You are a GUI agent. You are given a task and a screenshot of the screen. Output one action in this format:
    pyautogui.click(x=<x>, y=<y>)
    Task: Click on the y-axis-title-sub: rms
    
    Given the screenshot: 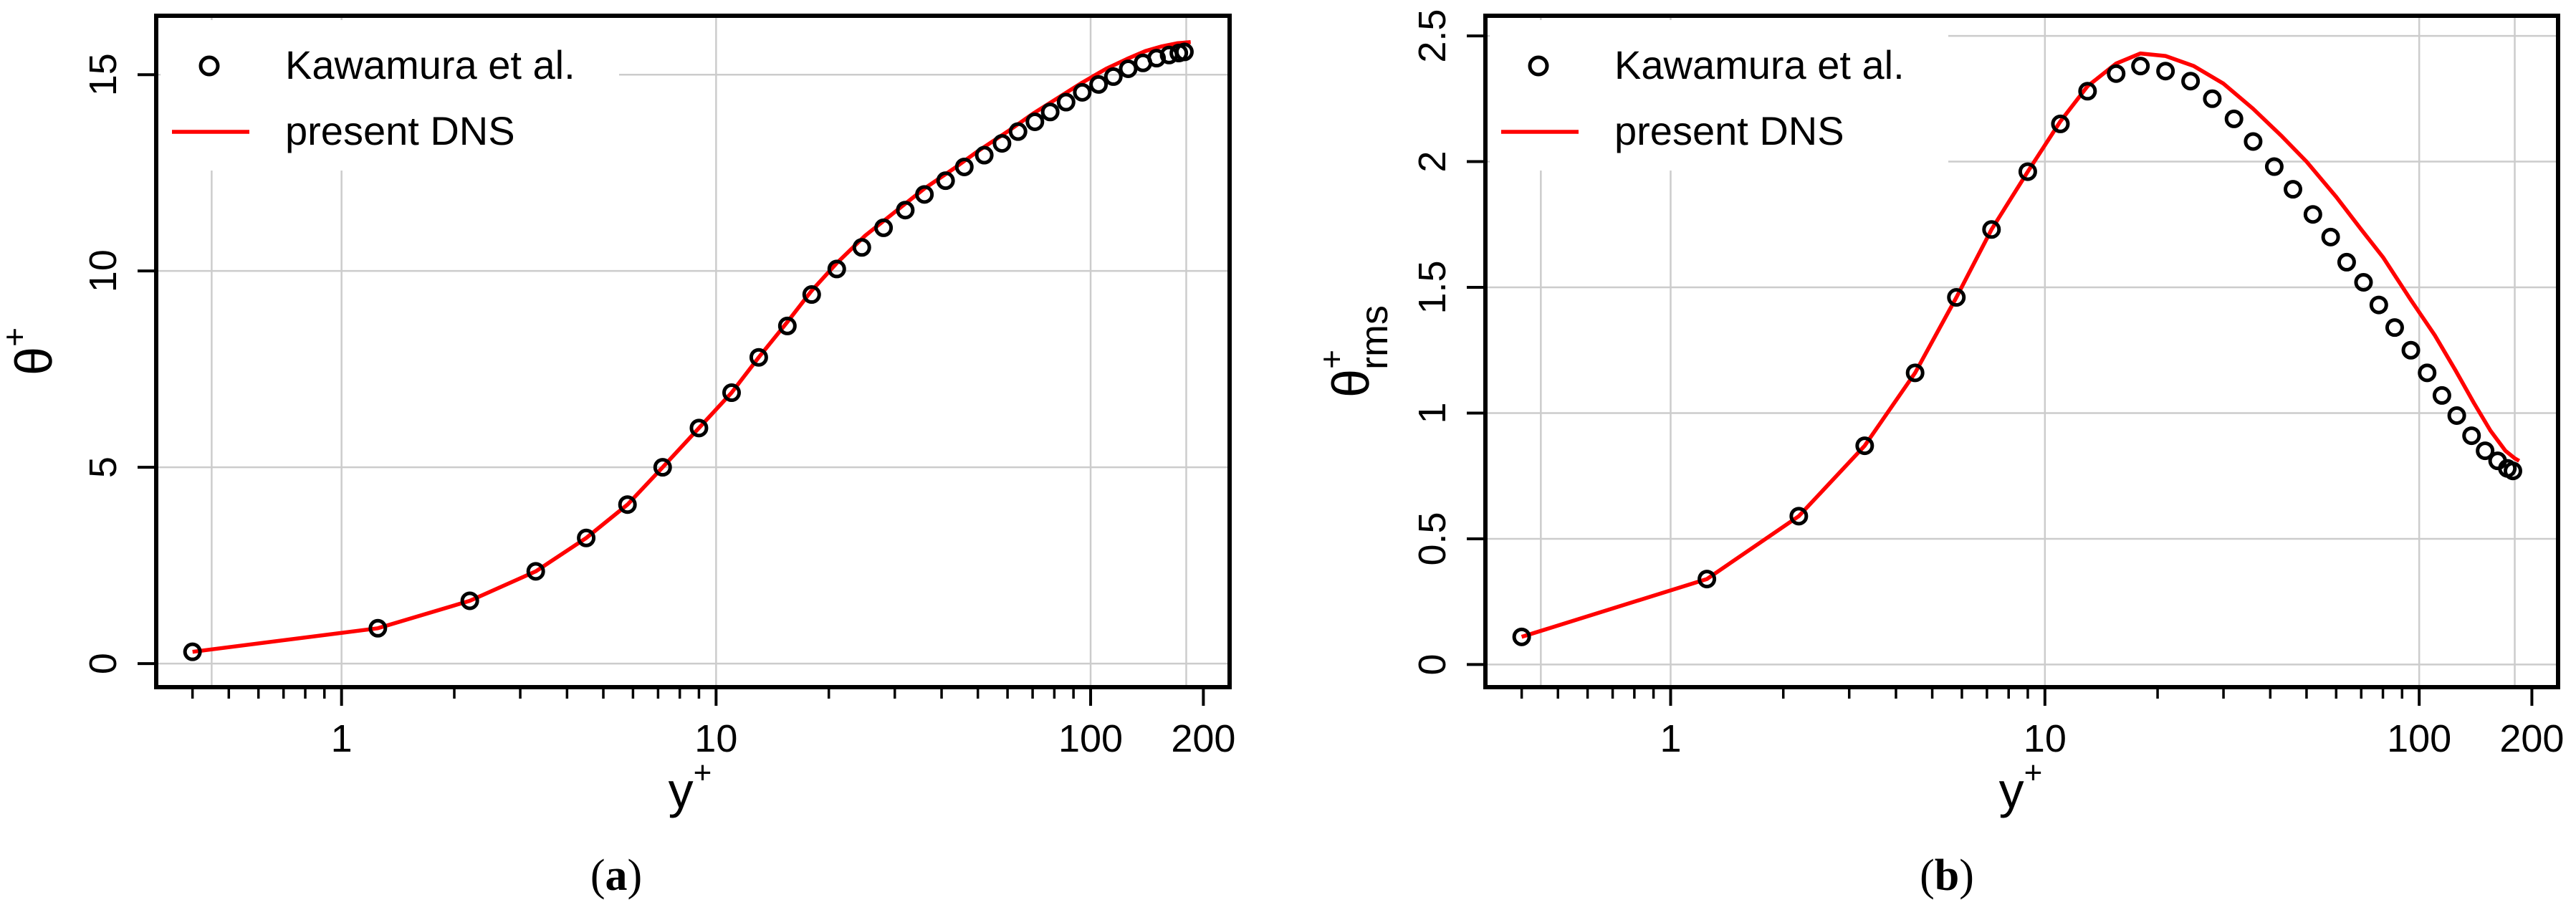 What is the action you would take?
    pyautogui.click(x=1374, y=337)
    